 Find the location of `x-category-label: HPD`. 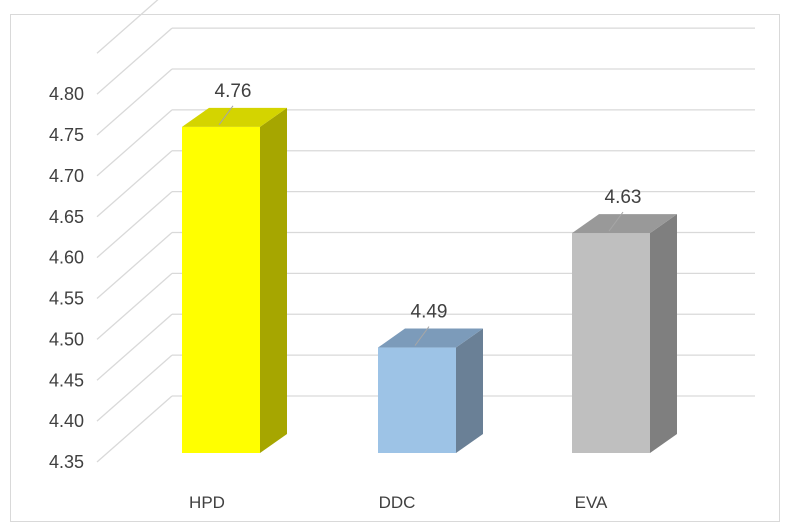

x-category-label: HPD is located at coordinates (207, 502).